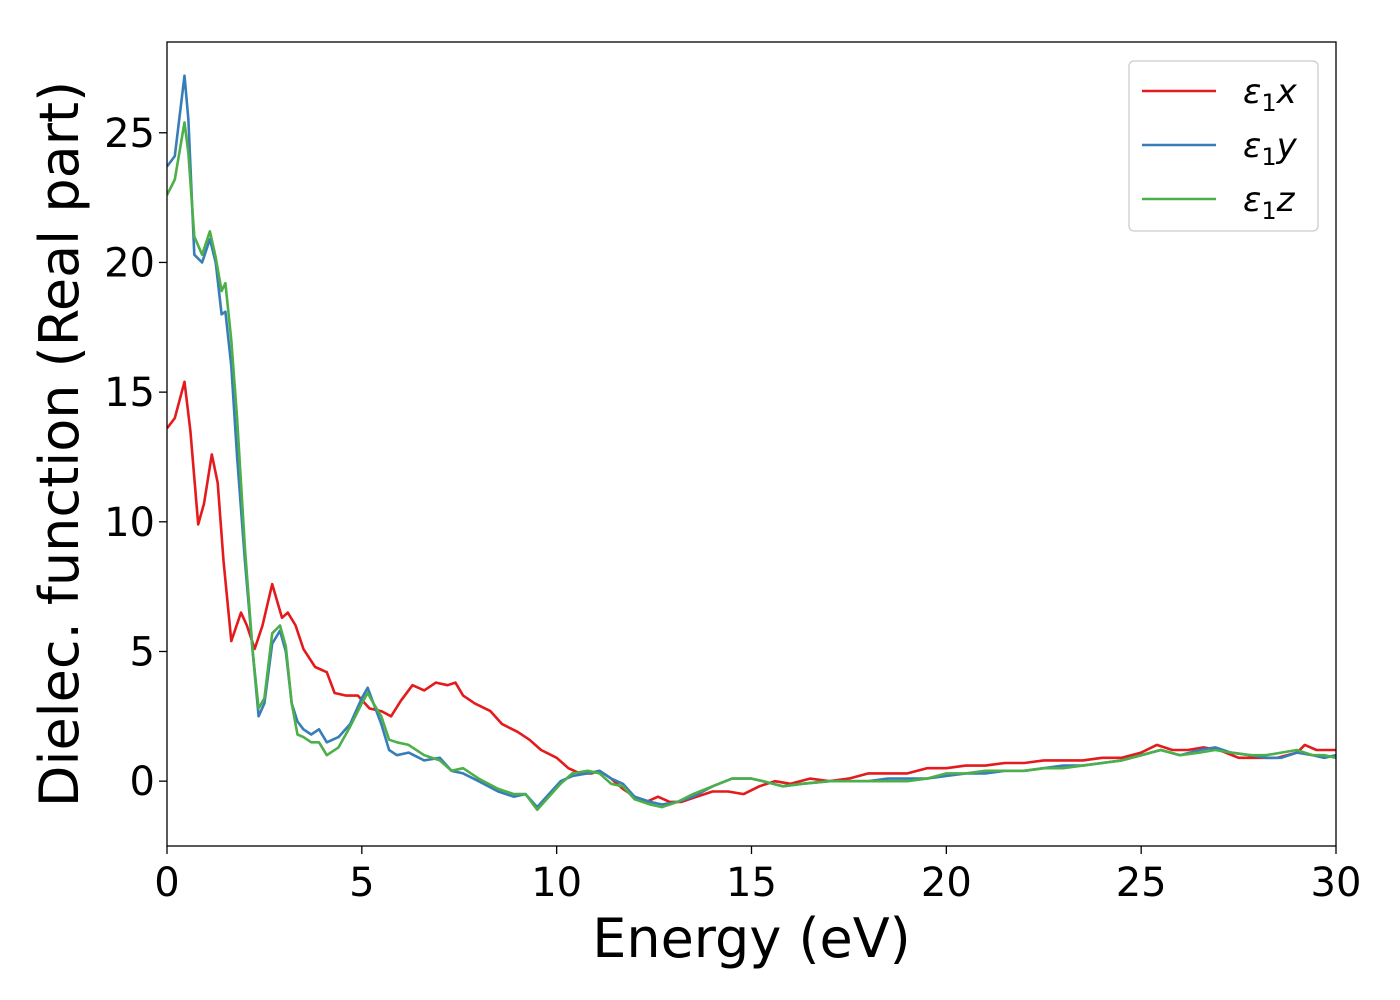 The width and height of the screenshot is (1400, 1000). I want to click on y-tick-label: 20, so click(129, 263).